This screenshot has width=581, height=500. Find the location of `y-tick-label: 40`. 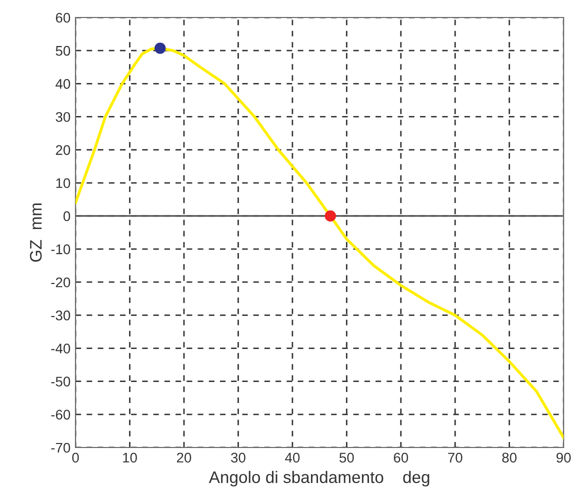

y-tick-label: 40 is located at coordinates (63, 83).